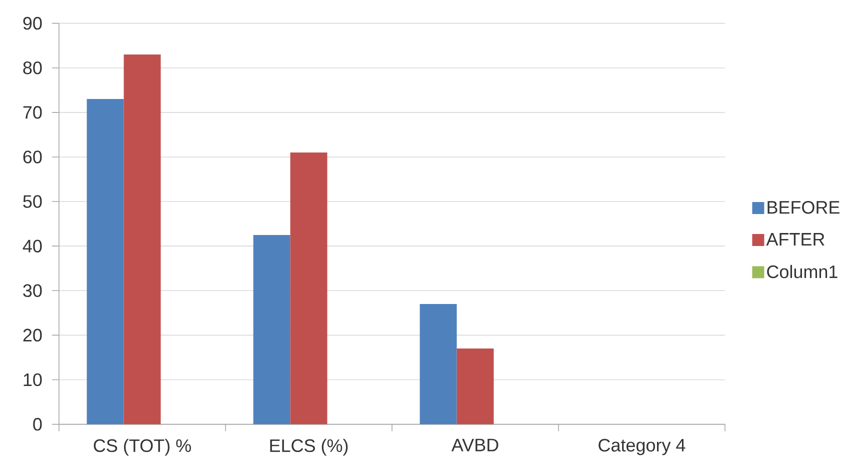 Image resolution: width=859 pixels, height=467 pixels. What do you see at coordinates (32, 335) in the screenshot?
I see `y-tick-label: 20` at bounding box center [32, 335].